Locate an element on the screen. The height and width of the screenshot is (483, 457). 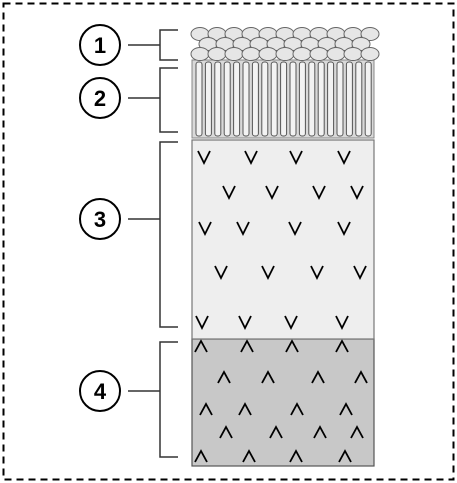
label-1: 1 is located at coordinates (100, 45).